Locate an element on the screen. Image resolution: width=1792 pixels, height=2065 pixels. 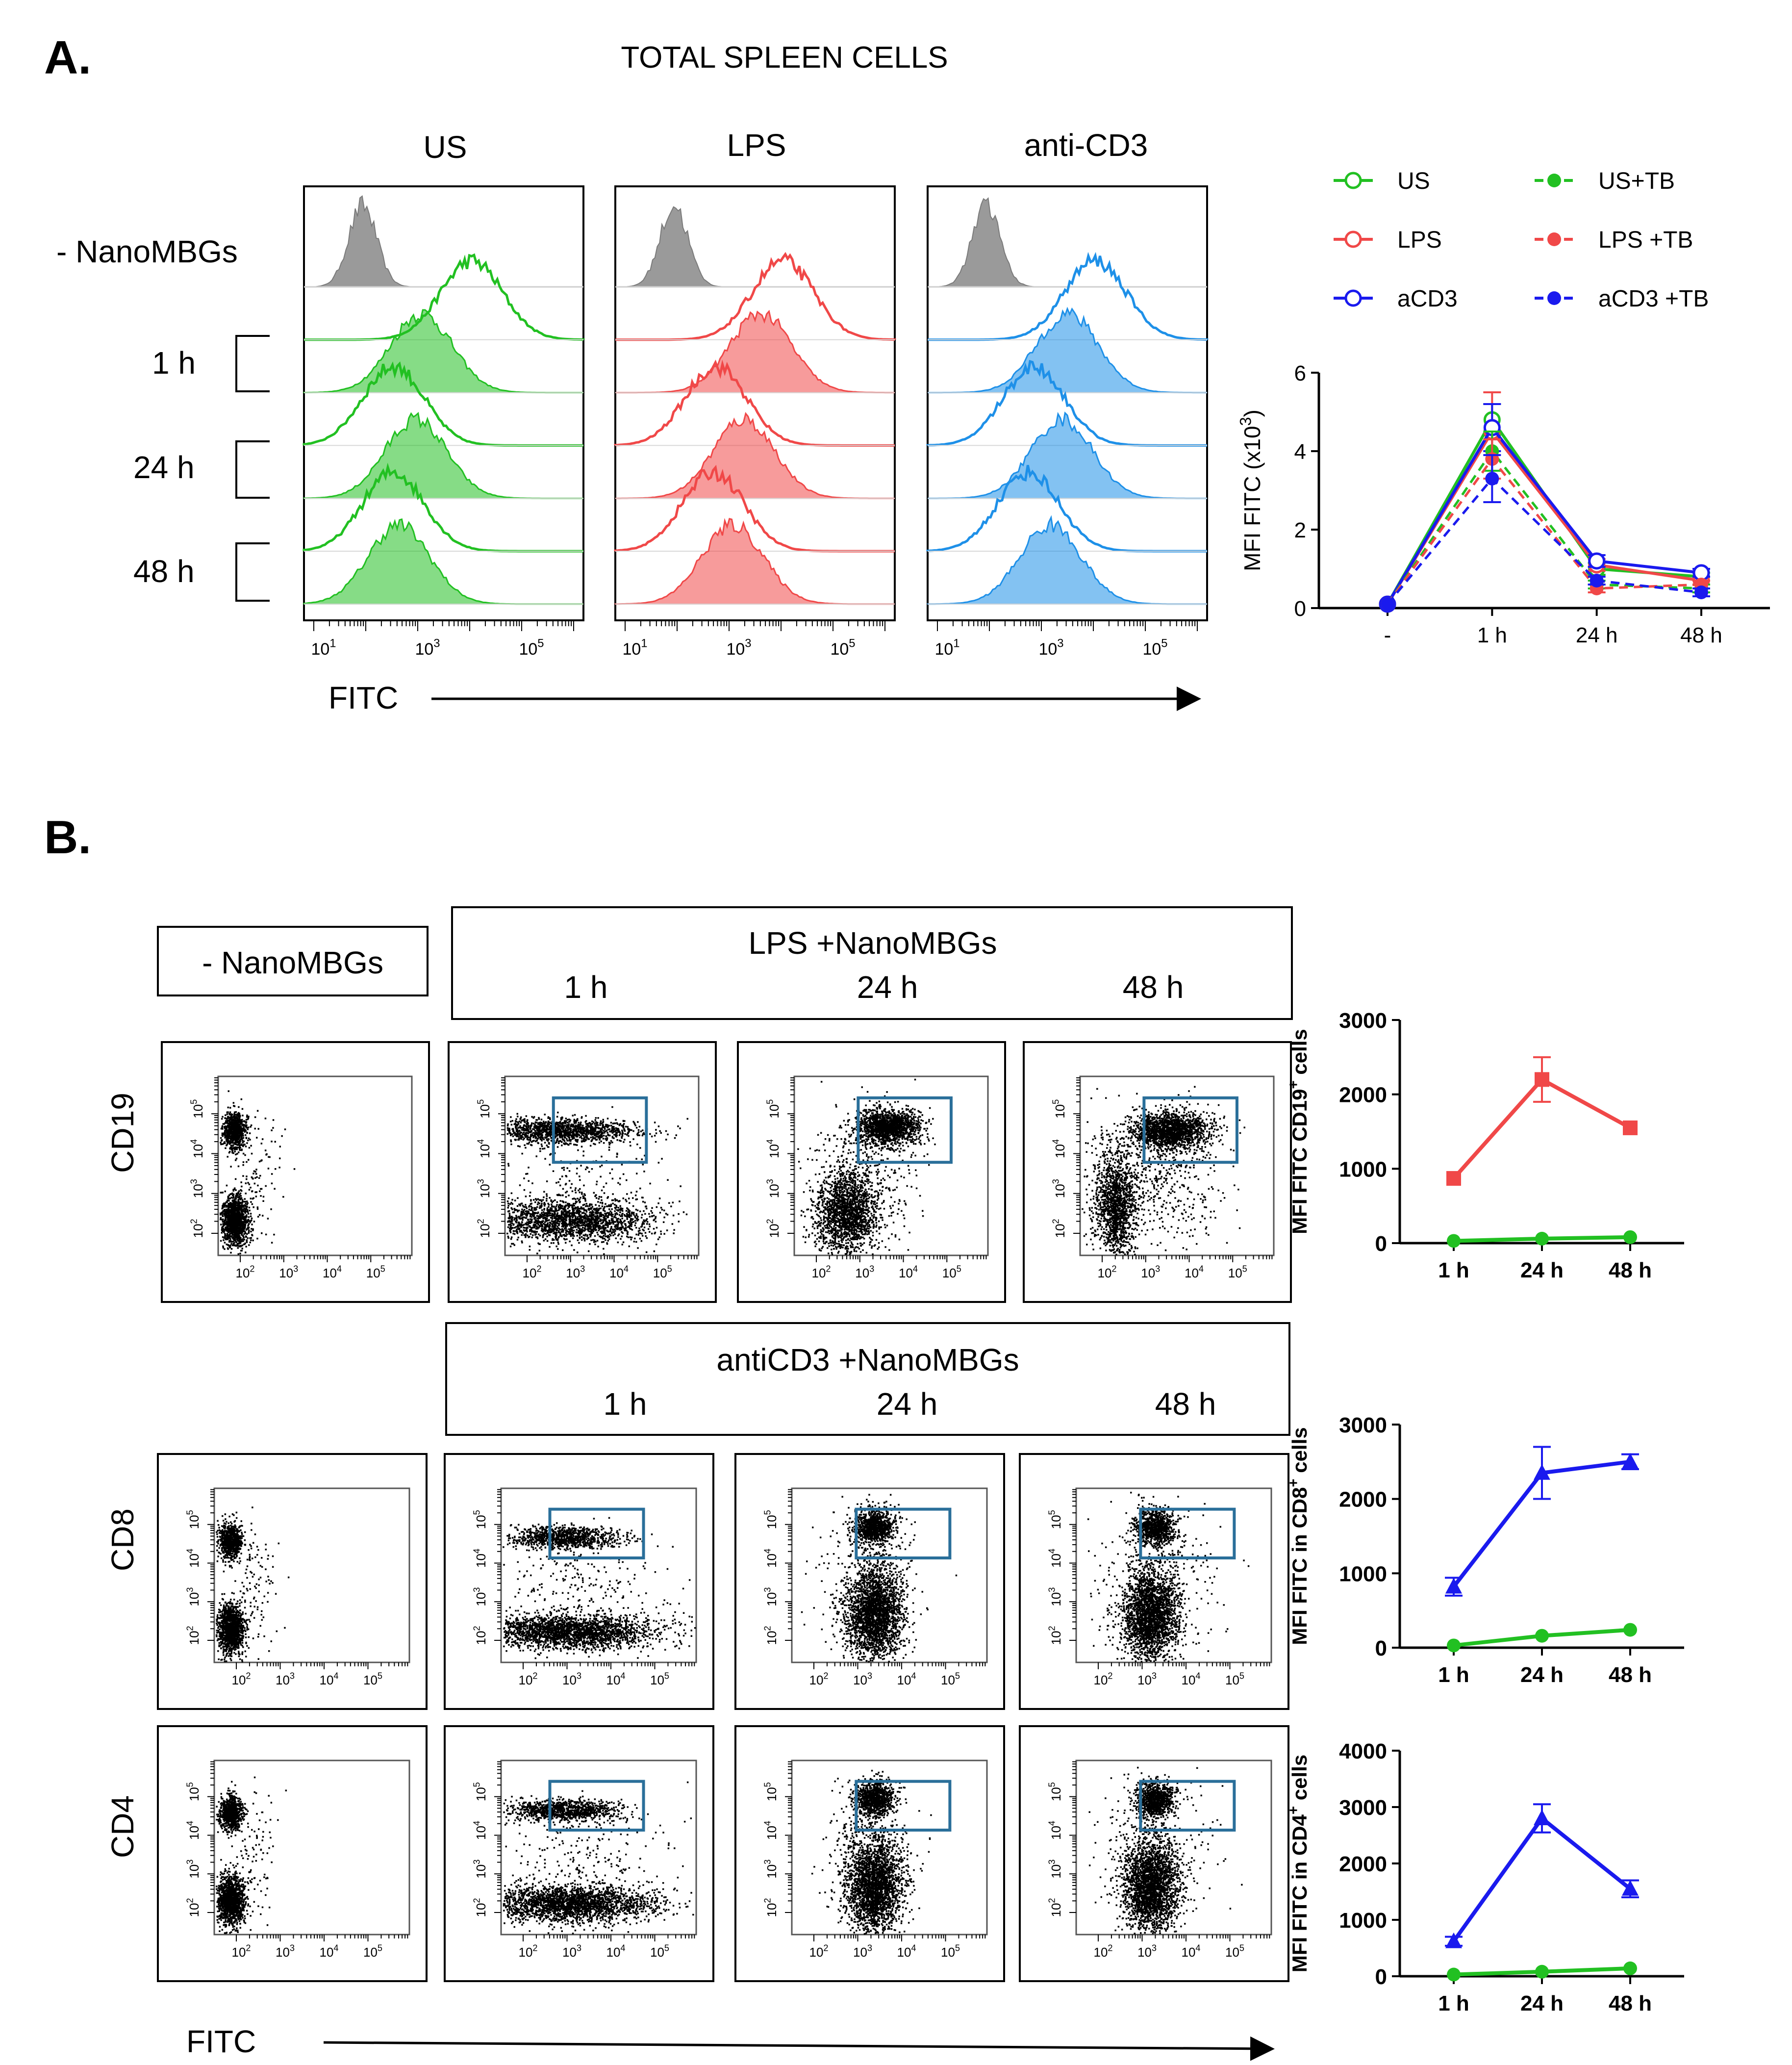
x-tick-label-mfi_cd19: 24 h is located at coordinates (1542, 1270).